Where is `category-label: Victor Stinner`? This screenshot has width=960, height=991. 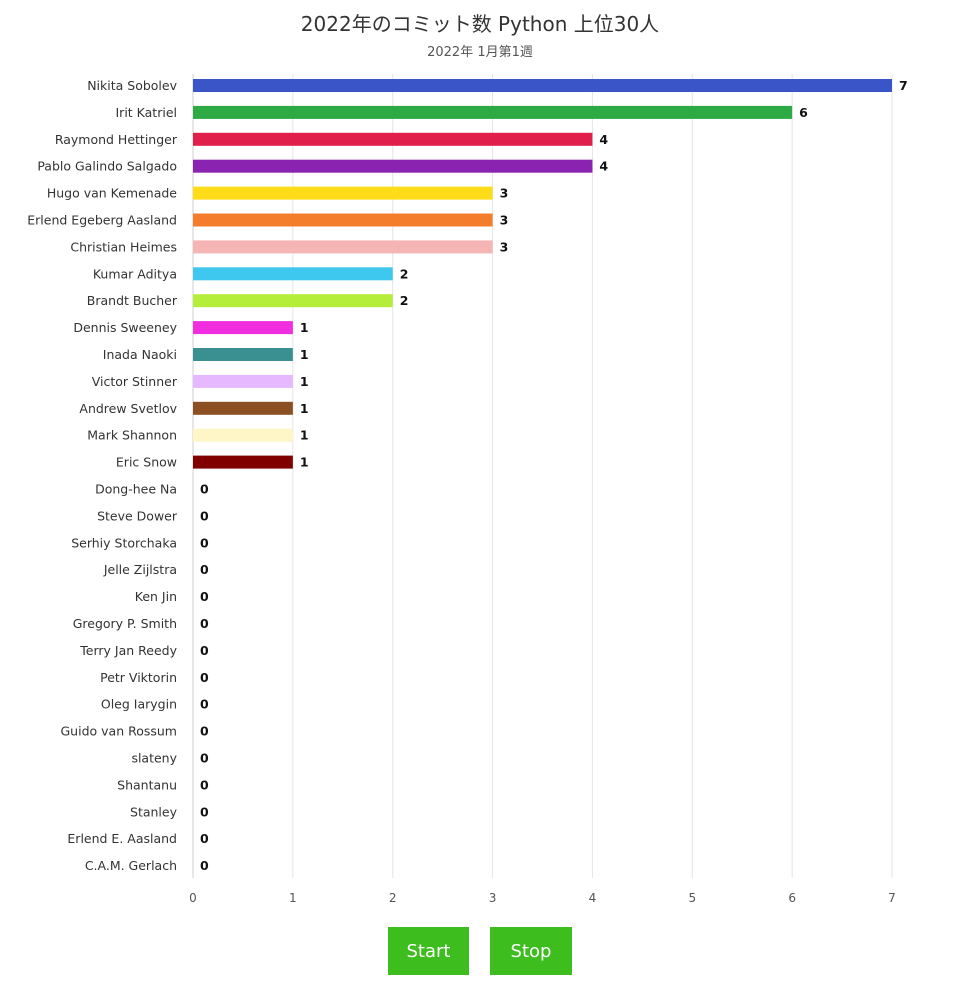
category-label: Victor Stinner is located at coordinates (135, 381).